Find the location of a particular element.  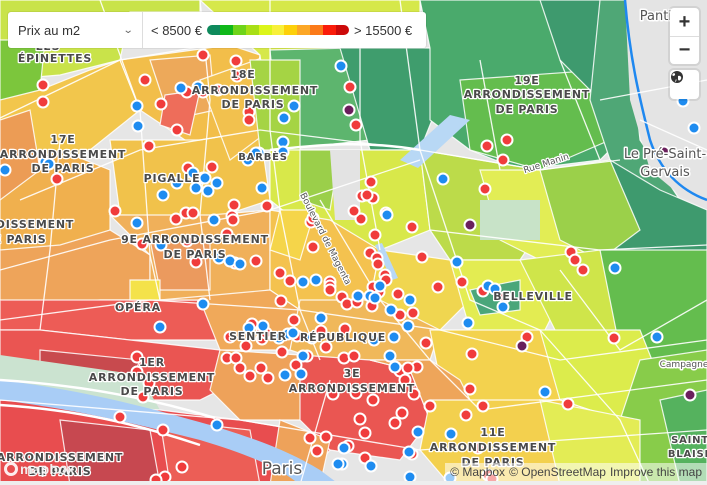

osm-attribution-link: © OpenStreetMap is located at coordinates (557, 472).